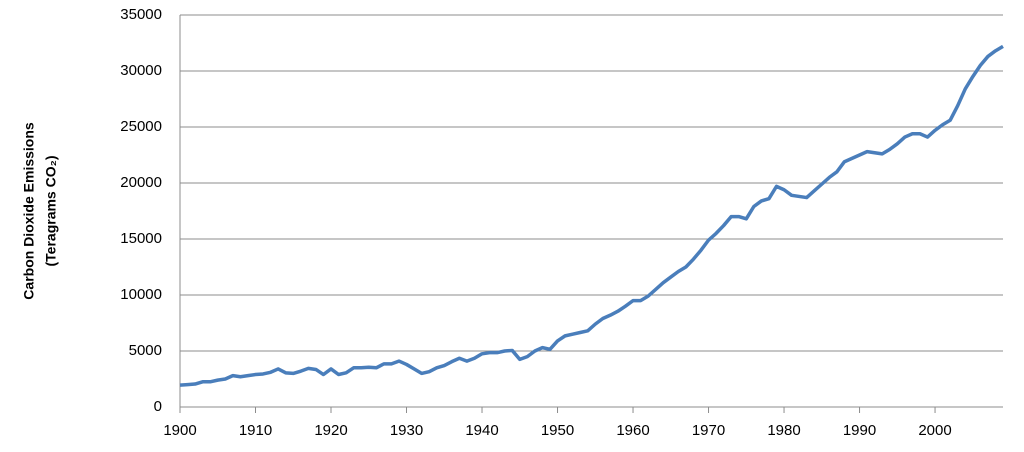 Image resolution: width=1024 pixels, height=452 pixels. What do you see at coordinates (632, 430) in the screenshot?
I see `x-tick-label: 1960` at bounding box center [632, 430].